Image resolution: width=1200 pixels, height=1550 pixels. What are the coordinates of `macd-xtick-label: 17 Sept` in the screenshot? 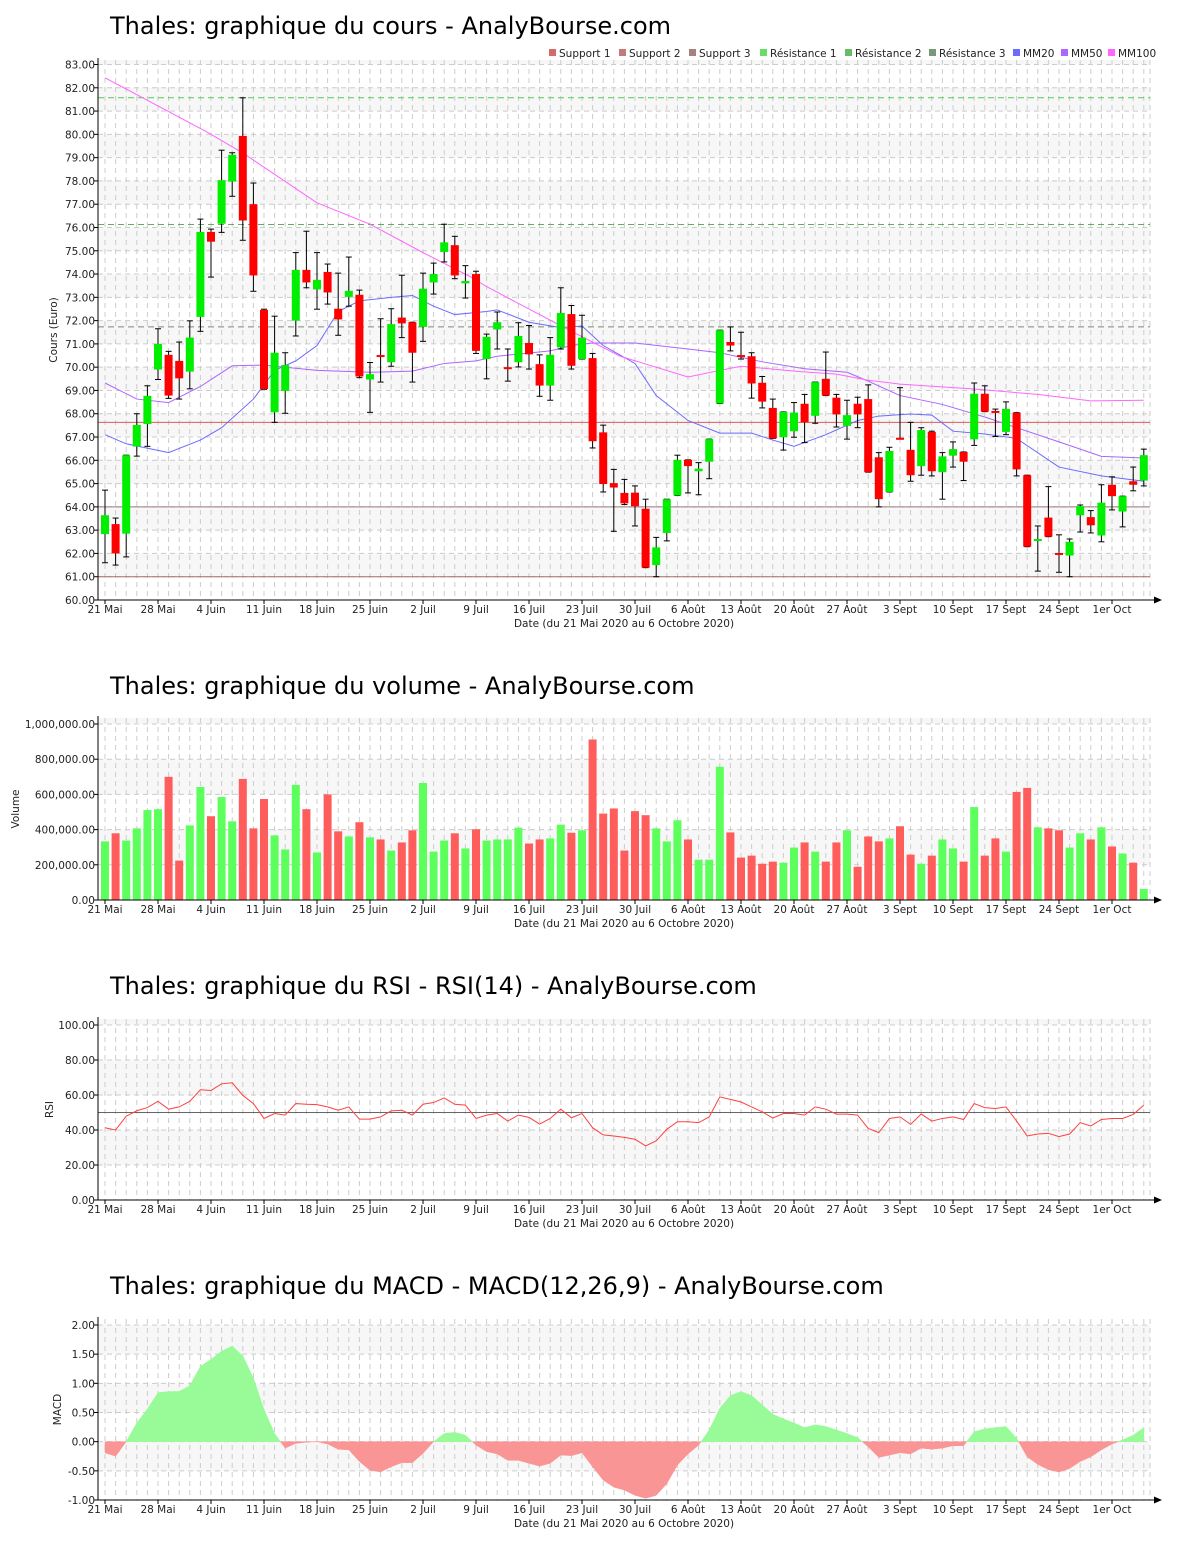 It's located at (1006, 1510).